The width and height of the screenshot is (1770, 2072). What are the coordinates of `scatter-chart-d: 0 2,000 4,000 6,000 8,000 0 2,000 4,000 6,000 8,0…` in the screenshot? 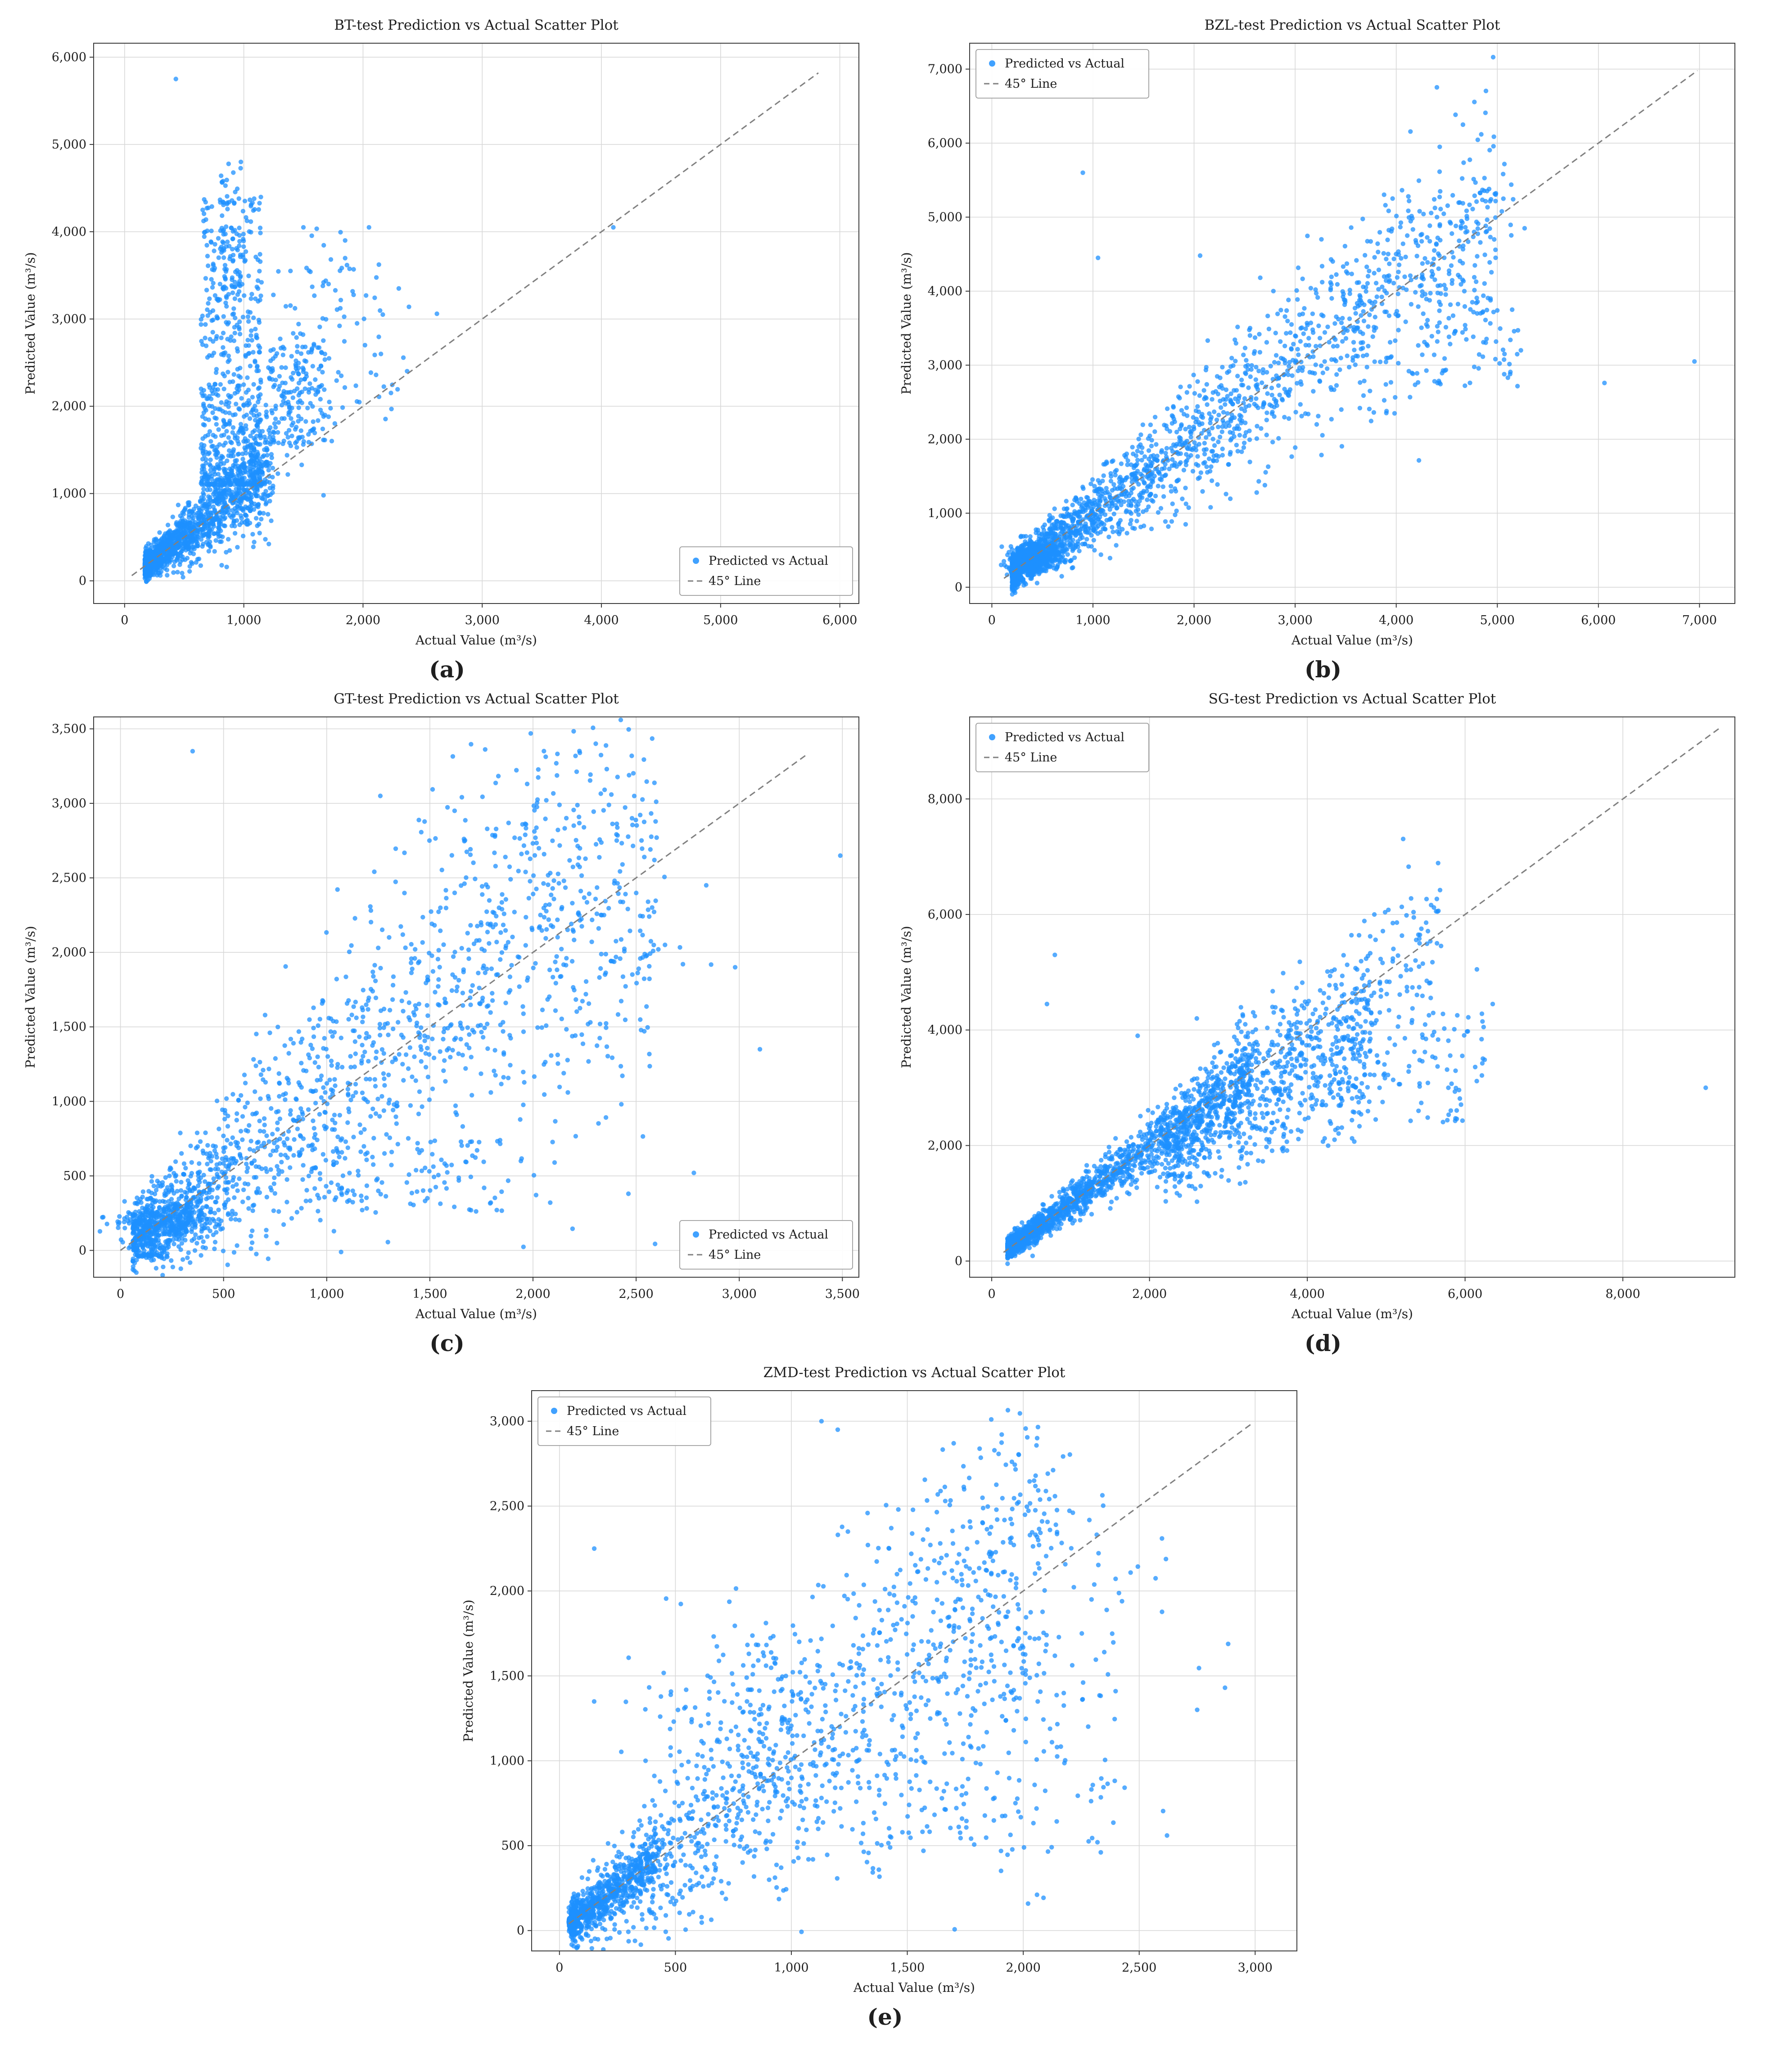 It's located at (1317, 1006).